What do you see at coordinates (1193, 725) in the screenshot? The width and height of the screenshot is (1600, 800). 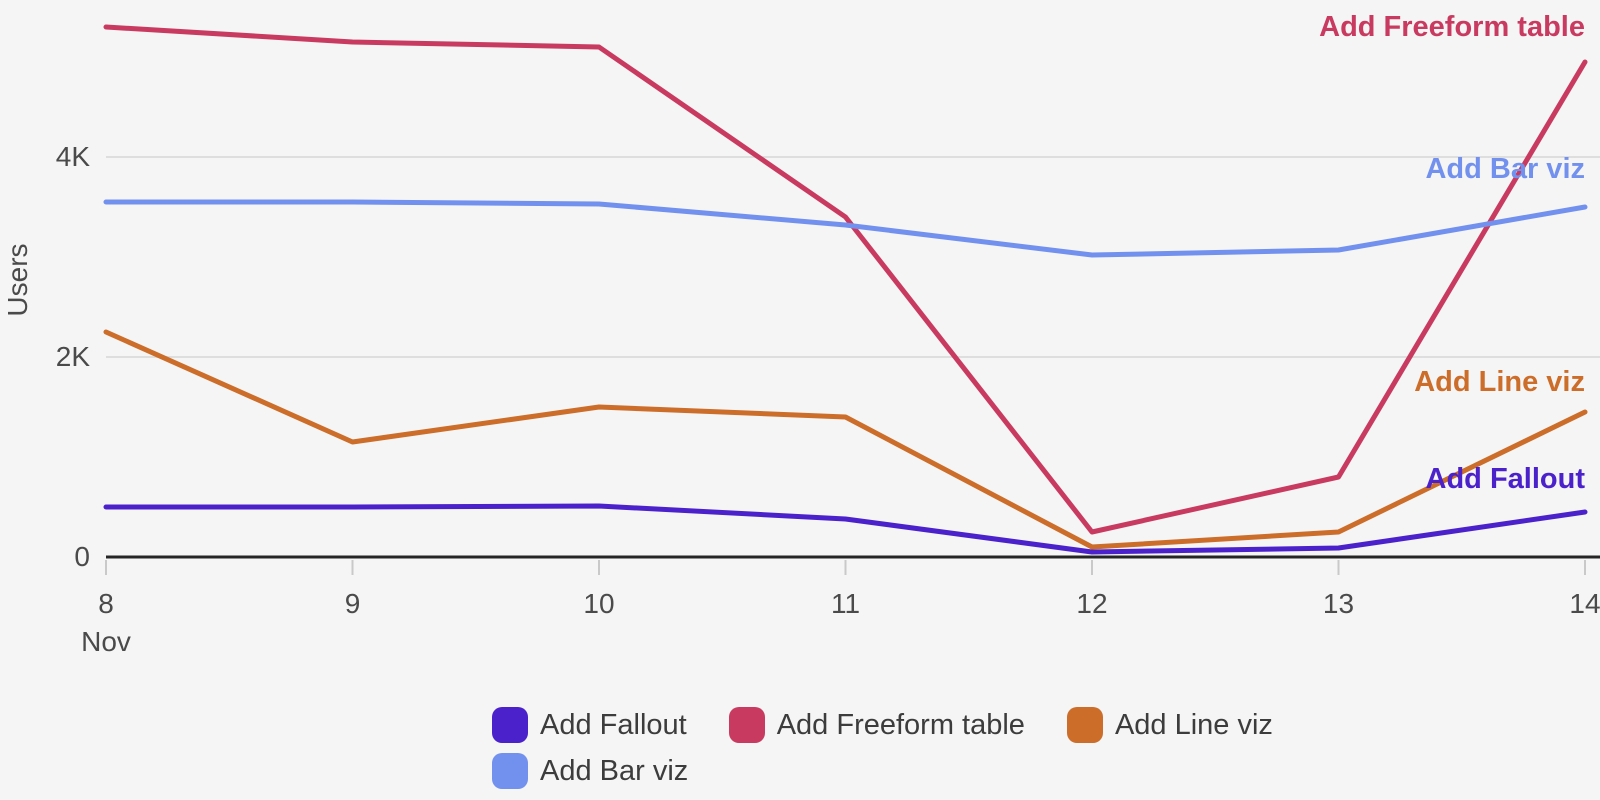 I see `legend-label: Add Line viz` at bounding box center [1193, 725].